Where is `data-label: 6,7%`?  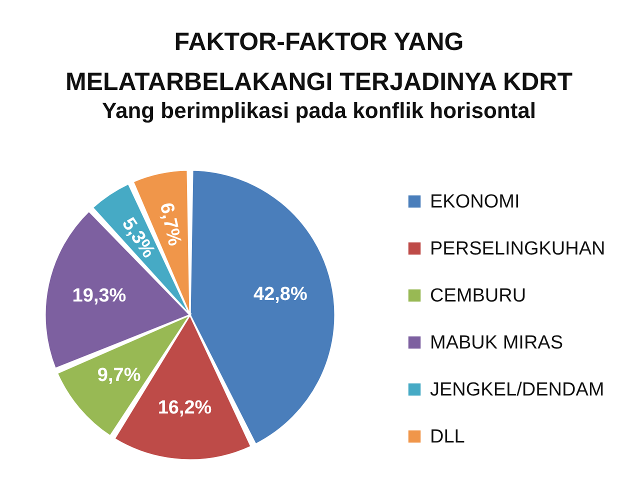 data-label: 6,7% is located at coordinates (170, 224).